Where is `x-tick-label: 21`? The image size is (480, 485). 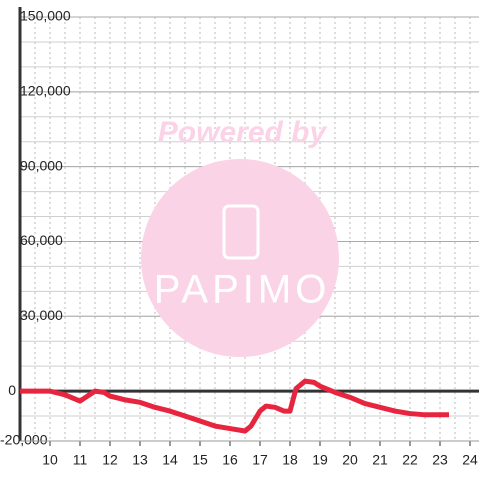 x-tick-label: 21 is located at coordinates (380, 460).